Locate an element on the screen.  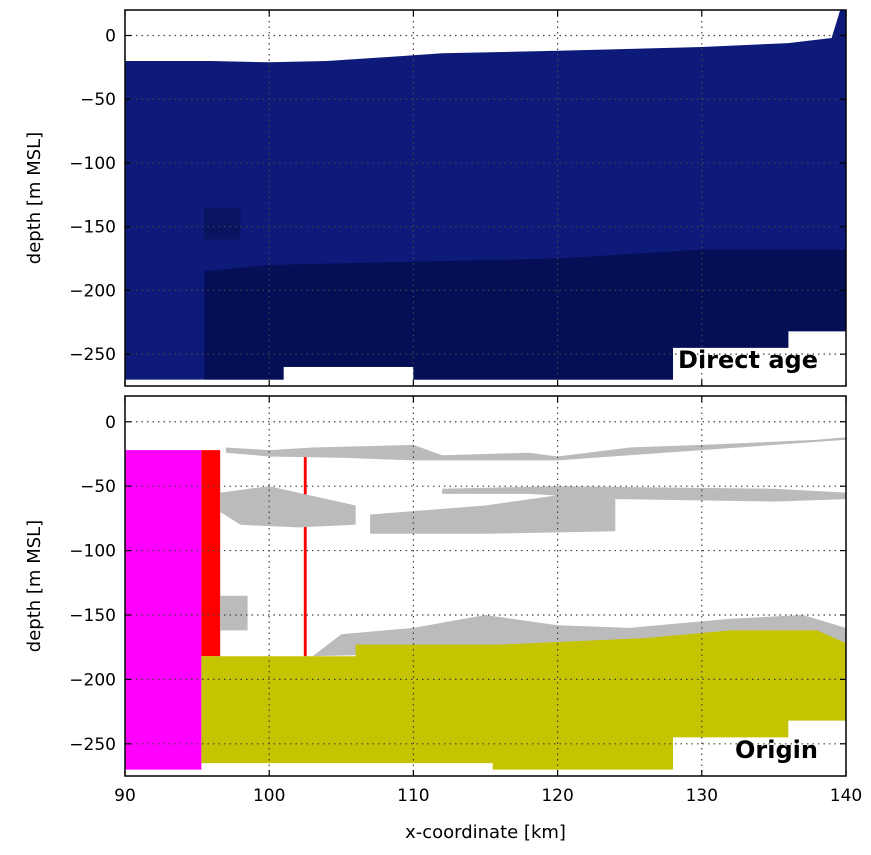
region-gray_band2 is located at coordinates (493, 514).